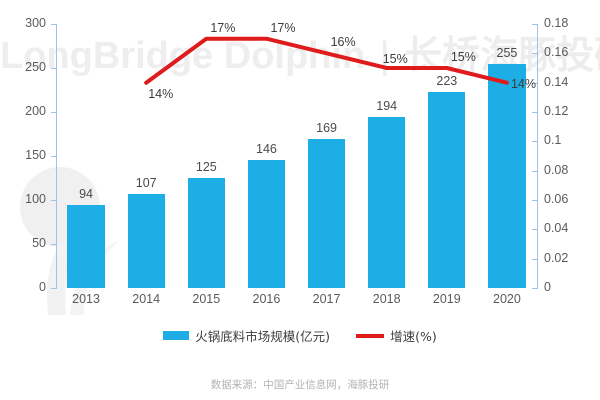 The height and width of the screenshot is (400, 600). What do you see at coordinates (523, 83) in the screenshot?
I see `growth-percent-label-2020: 14%` at bounding box center [523, 83].